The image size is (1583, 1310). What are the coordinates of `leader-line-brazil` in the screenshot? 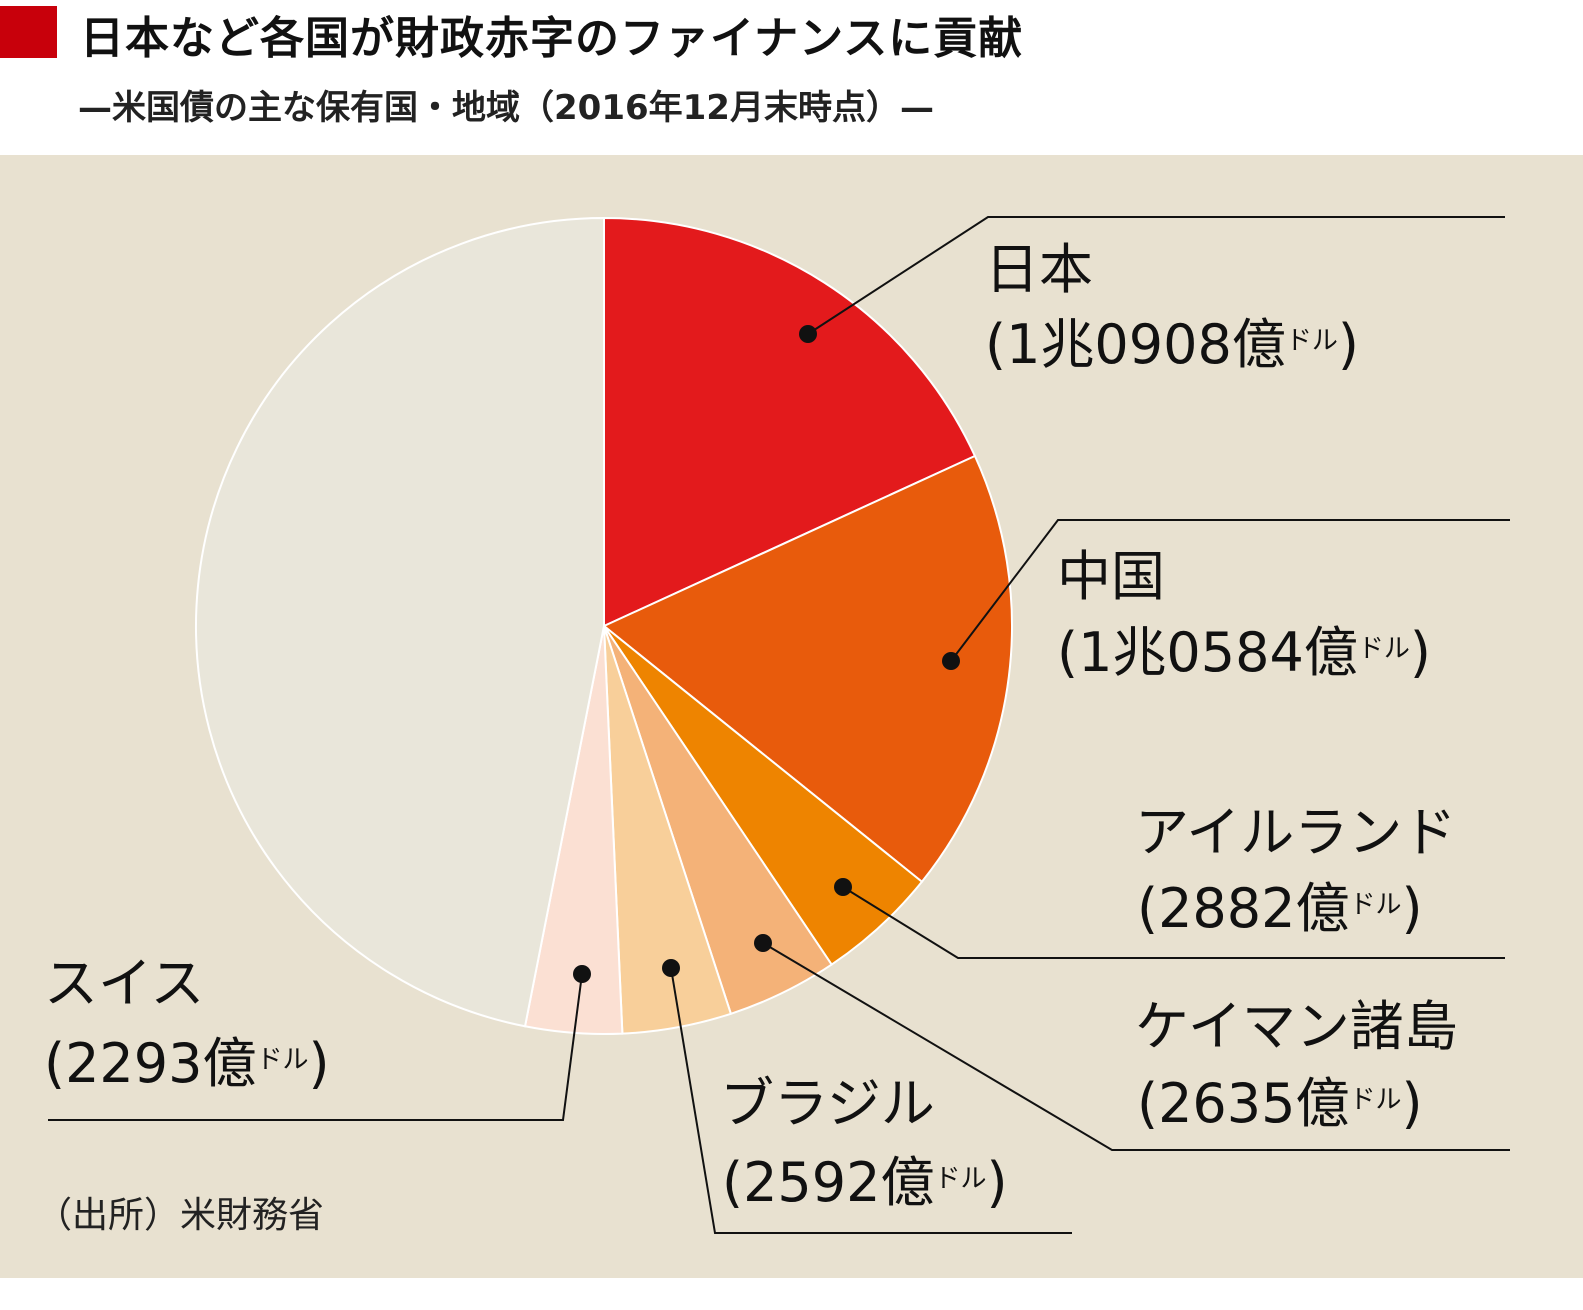 It's located at (871, 1100).